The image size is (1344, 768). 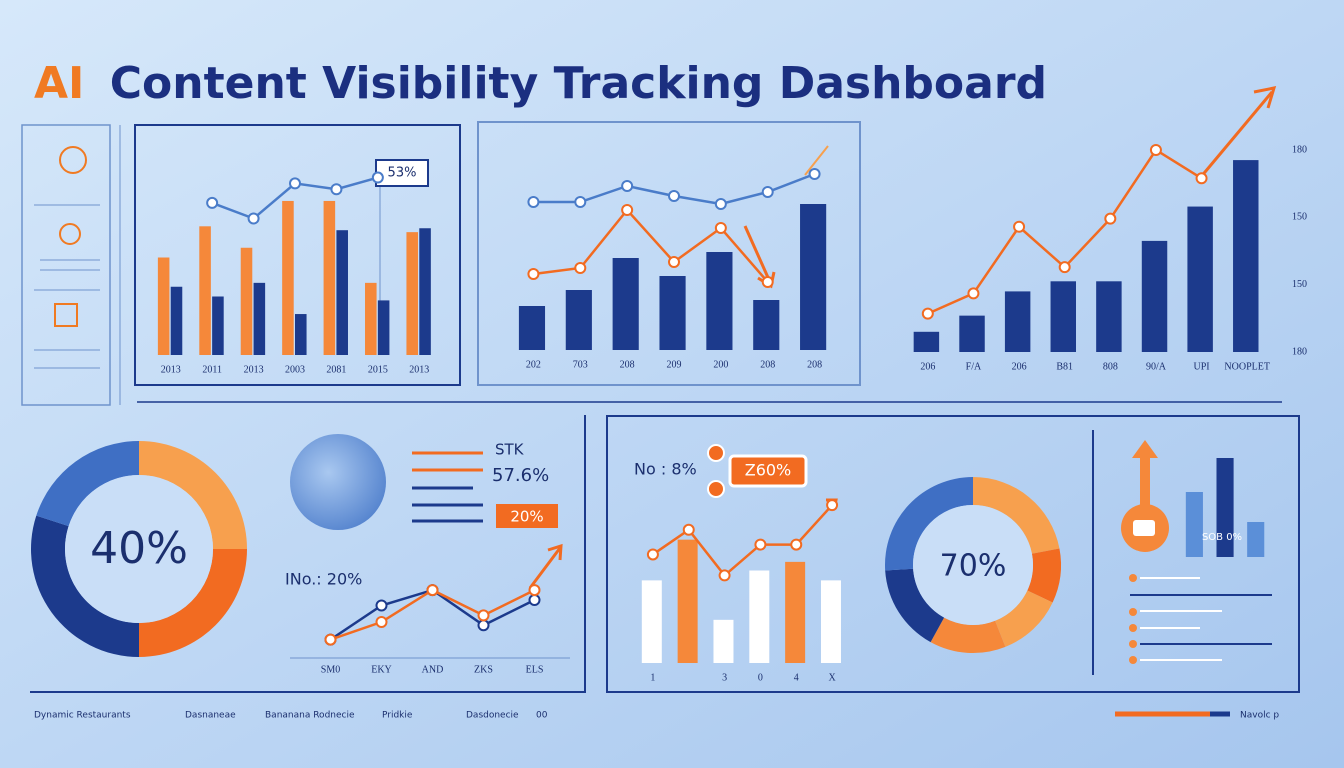 I want to click on x-tick-label: UPI, so click(x=1202, y=366).